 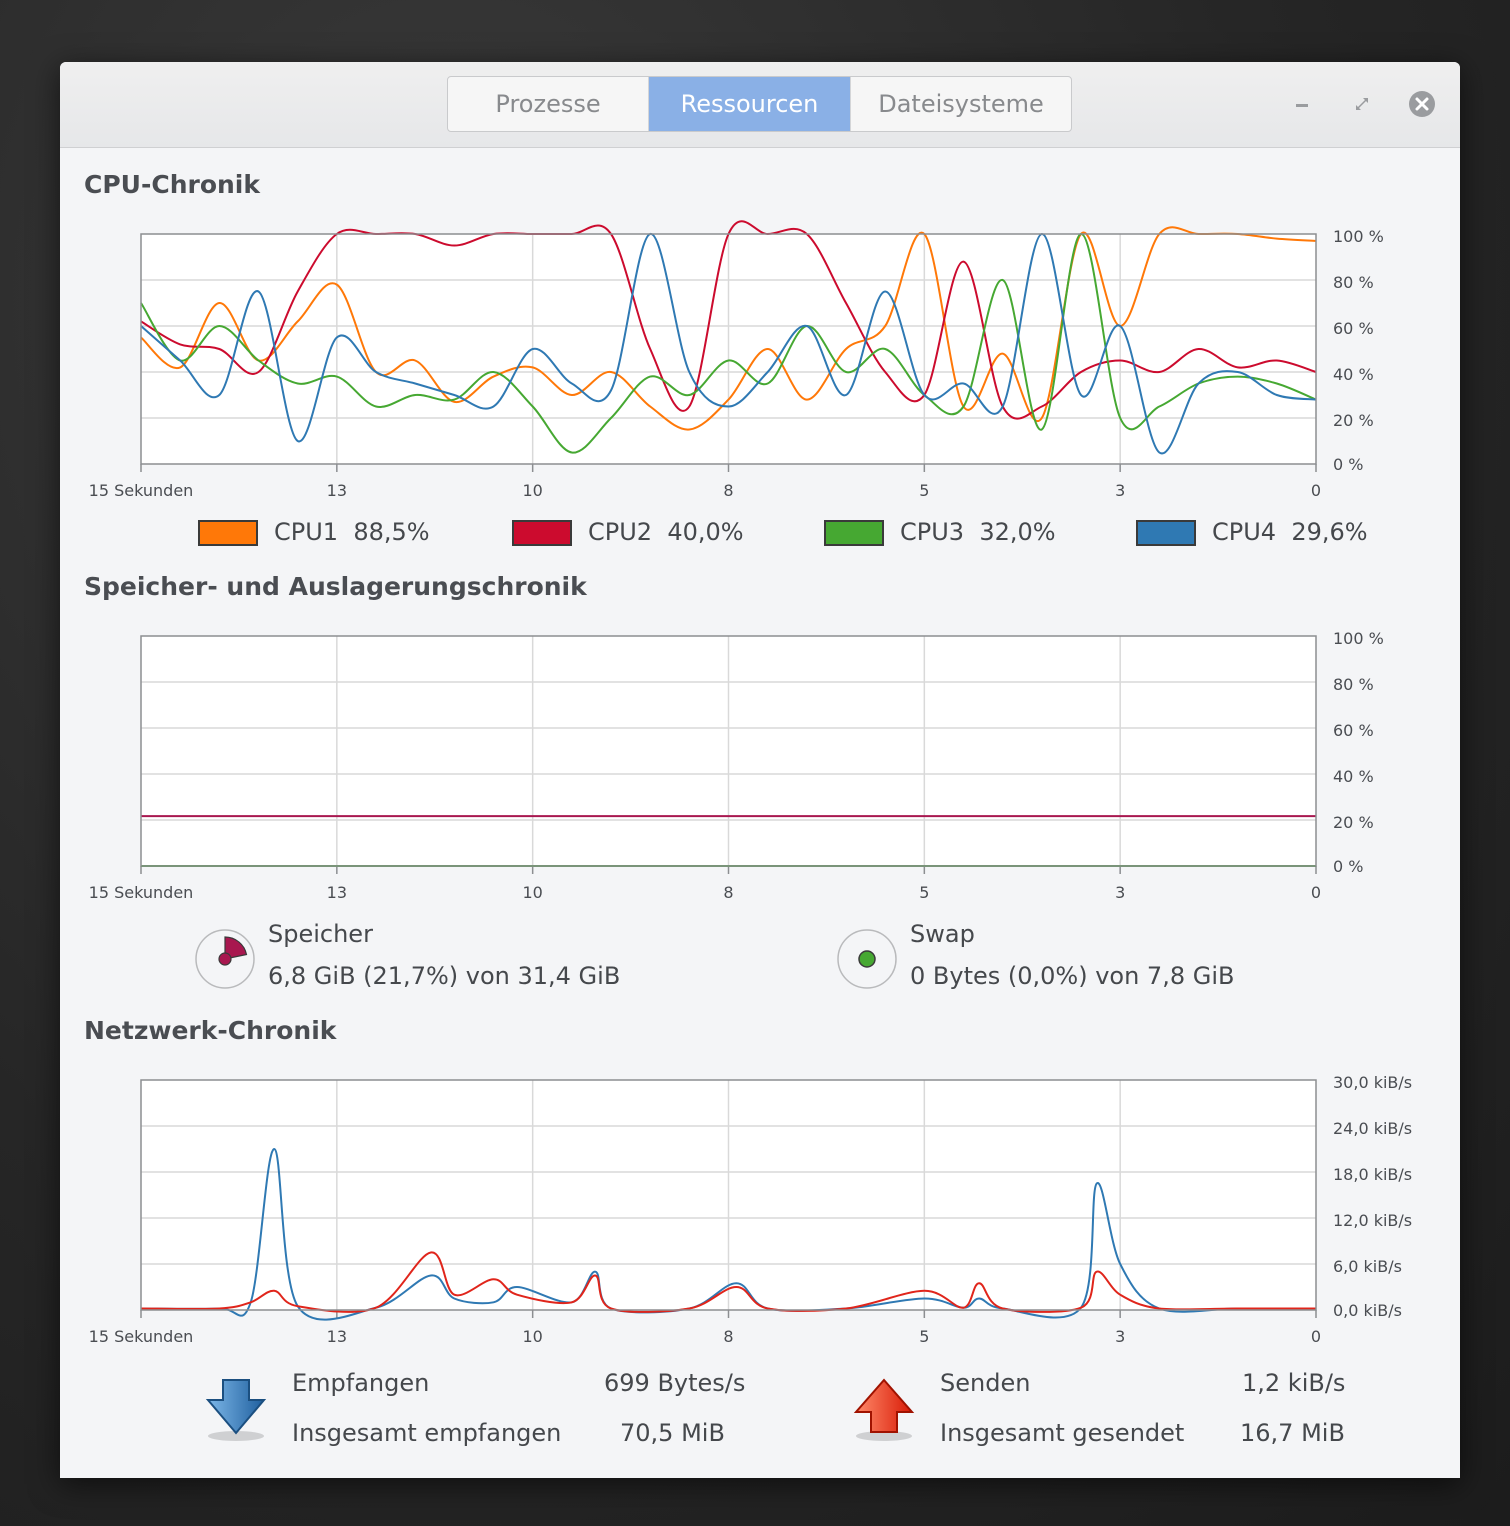 What do you see at coordinates (1348, 866) in the screenshot?
I see `memory-y-tick-label: 0 %` at bounding box center [1348, 866].